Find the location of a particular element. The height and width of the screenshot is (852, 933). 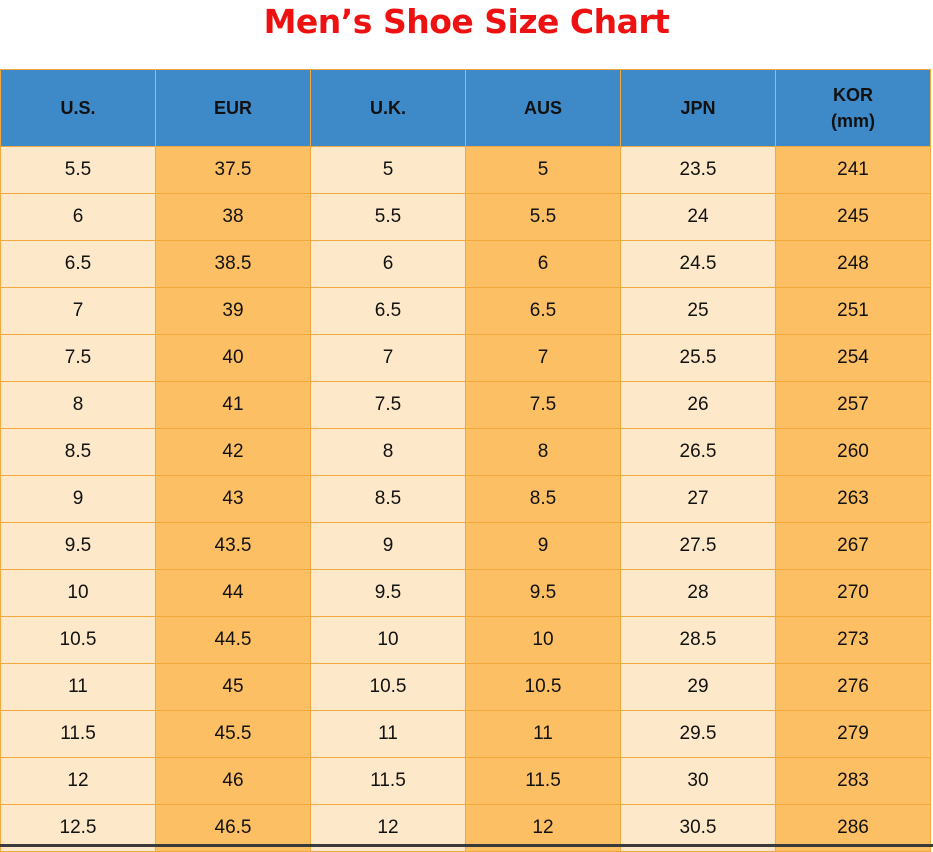

cell-kor: 263 is located at coordinates (853, 499).